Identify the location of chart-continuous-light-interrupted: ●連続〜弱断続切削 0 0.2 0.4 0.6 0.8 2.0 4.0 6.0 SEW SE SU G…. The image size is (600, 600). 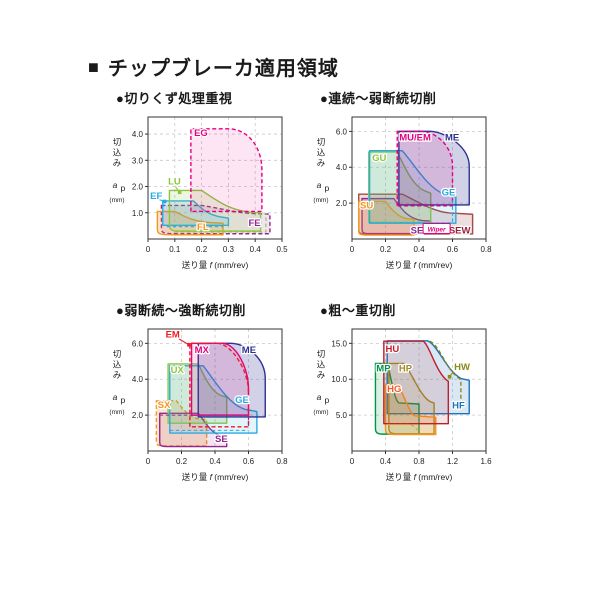
(413, 183).